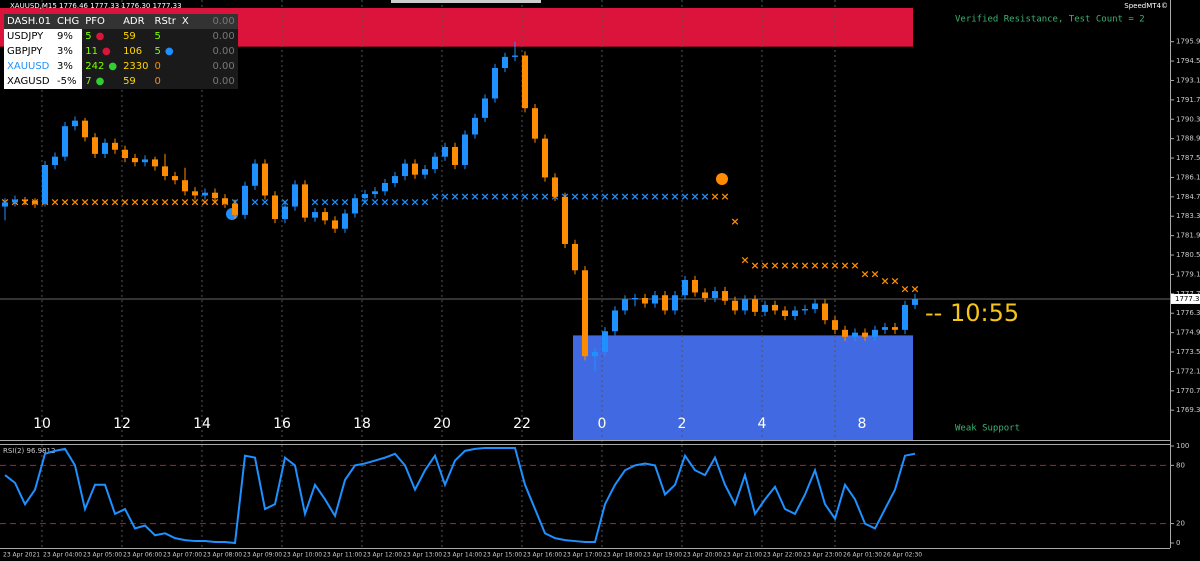  What do you see at coordinates (157, 81) in the screenshot?
I see `rstr-value: 0` at bounding box center [157, 81].